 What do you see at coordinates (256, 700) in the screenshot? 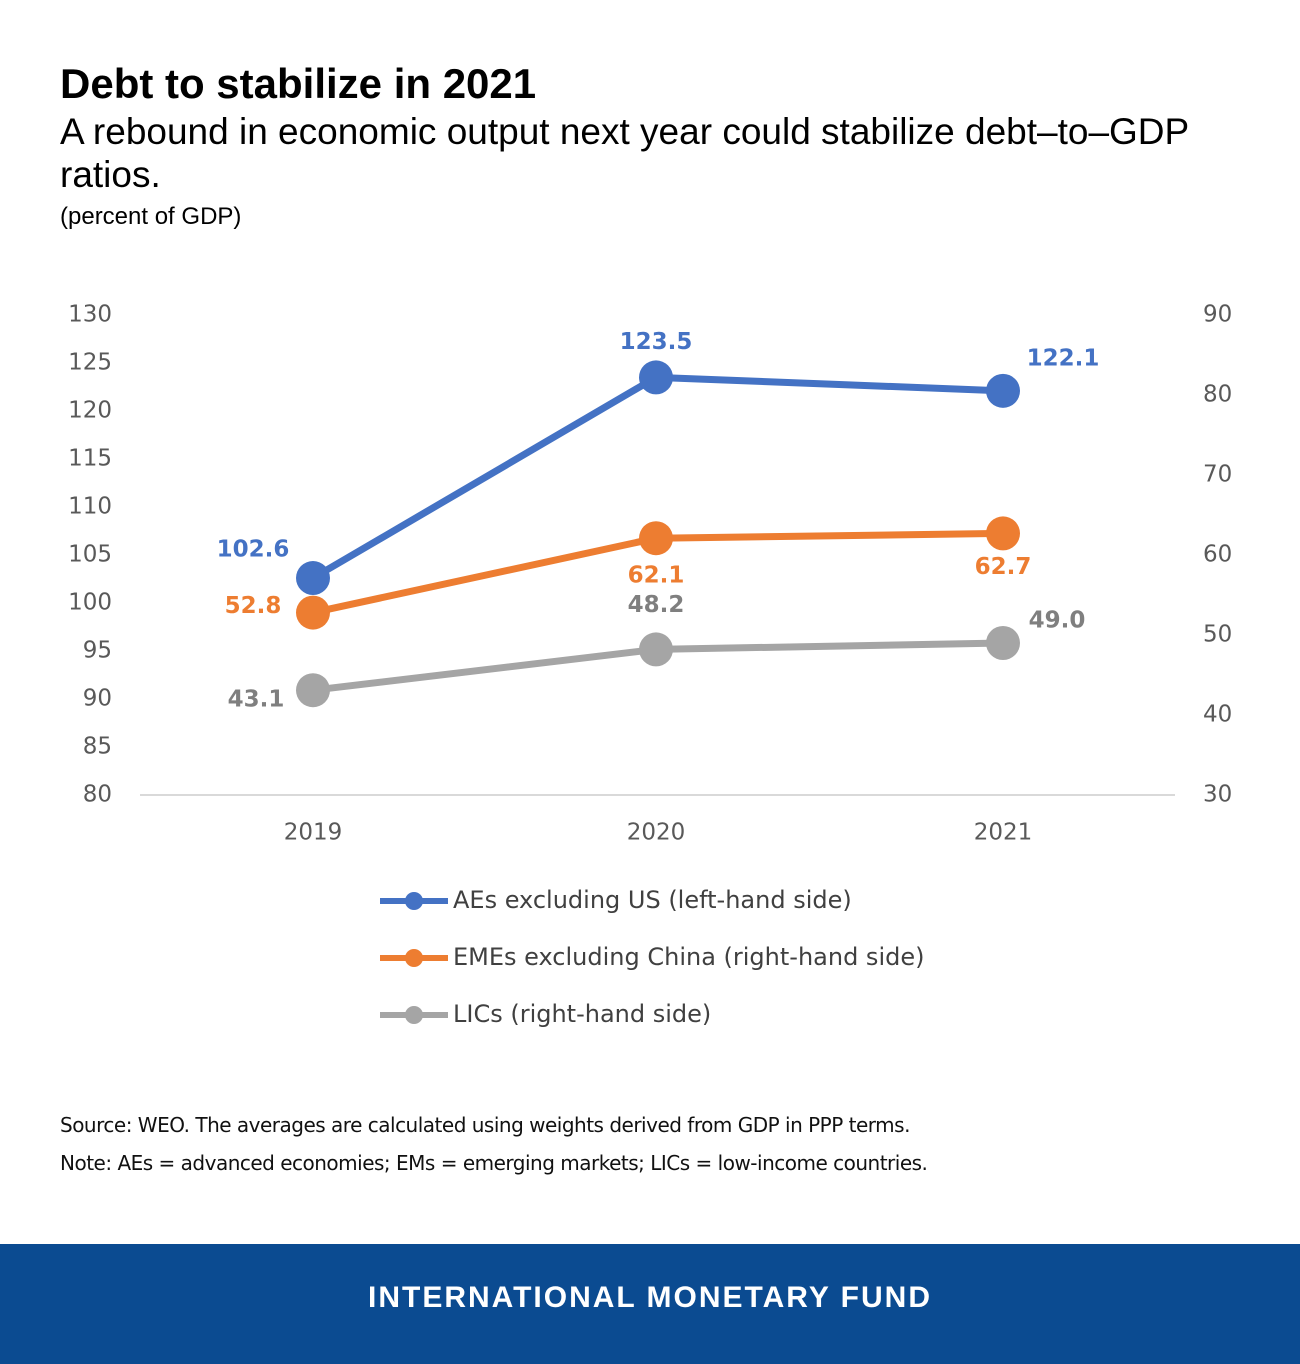
I see `data-label: 43.1` at bounding box center [256, 700].